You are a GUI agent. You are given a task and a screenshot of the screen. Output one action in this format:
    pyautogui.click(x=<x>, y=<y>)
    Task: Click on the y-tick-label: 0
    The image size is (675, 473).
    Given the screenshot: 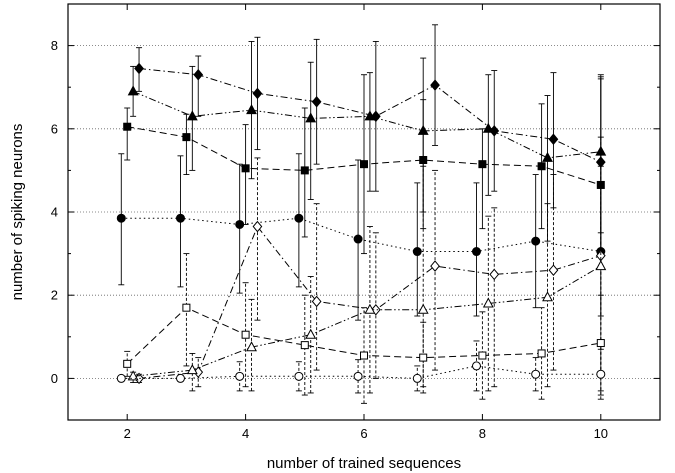 What is the action you would take?
    pyautogui.click(x=54, y=378)
    